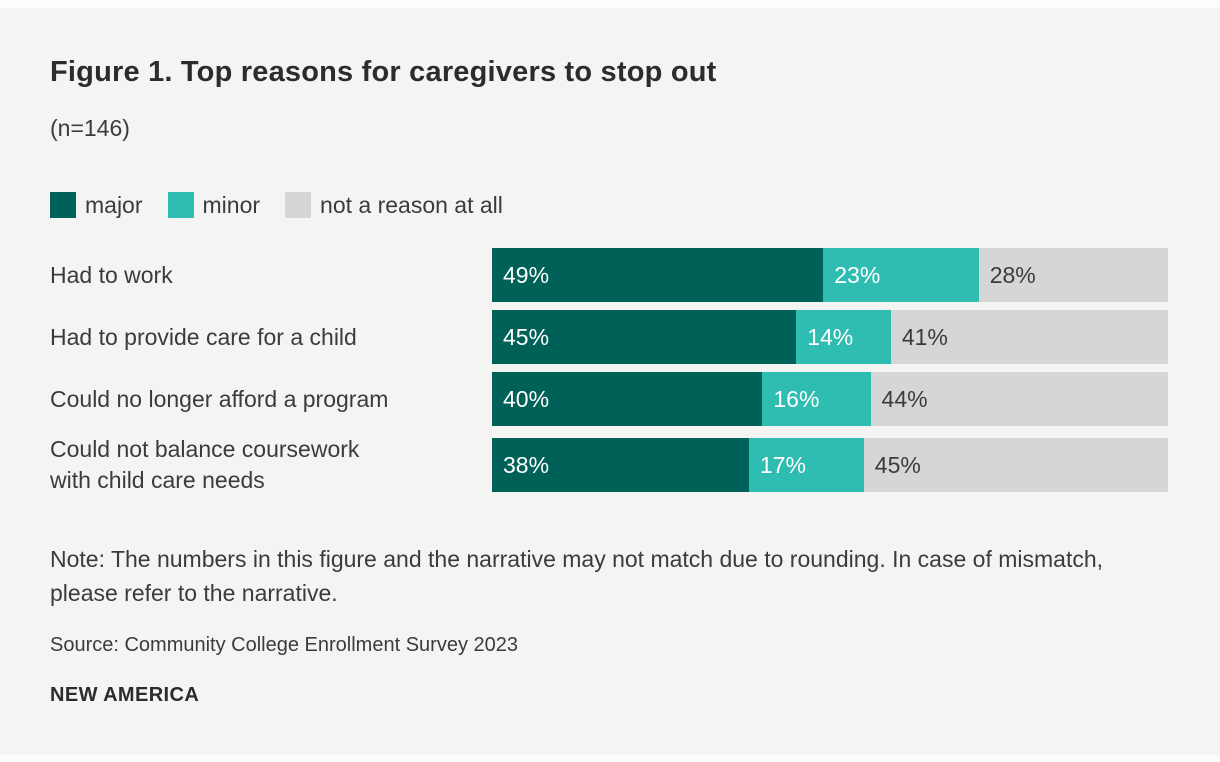  What do you see at coordinates (411, 205) in the screenshot?
I see `legend-label: not a reason at all` at bounding box center [411, 205].